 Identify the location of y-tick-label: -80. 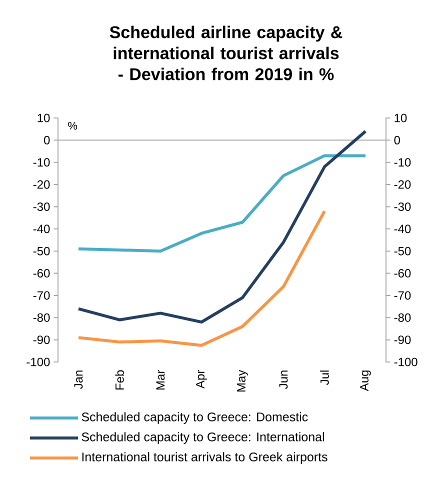
(41, 317).